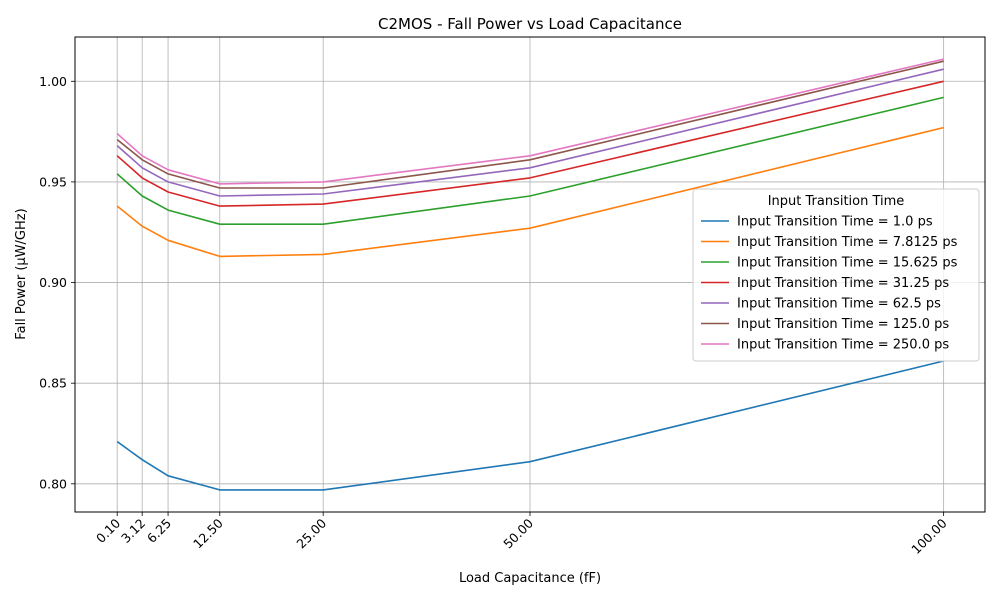 The image size is (1000, 600). Describe the element at coordinates (53, 282) in the screenshot. I see `y-tick-label: 0.90` at that location.